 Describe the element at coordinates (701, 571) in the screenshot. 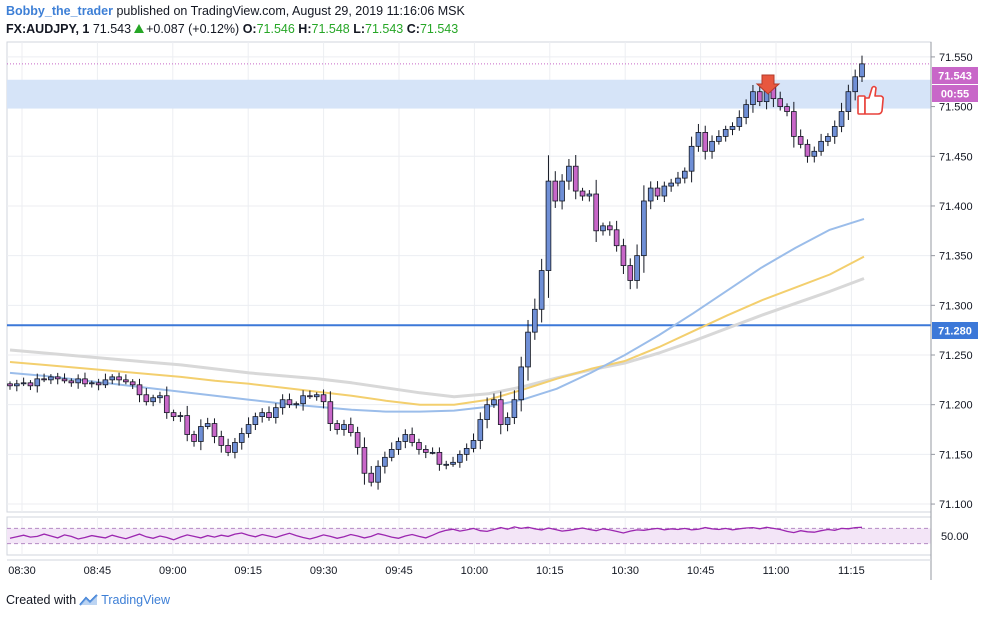

I see `time-tick-label: 10:45` at that location.